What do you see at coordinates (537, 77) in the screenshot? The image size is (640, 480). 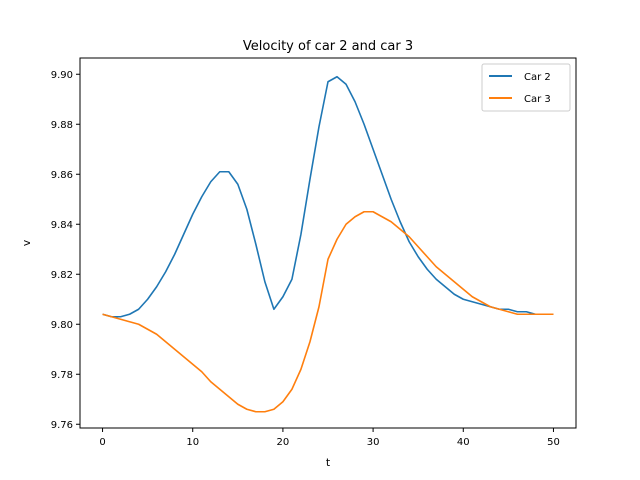 I see `legend-label-car-2: Car 2` at bounding box center [537, 77].